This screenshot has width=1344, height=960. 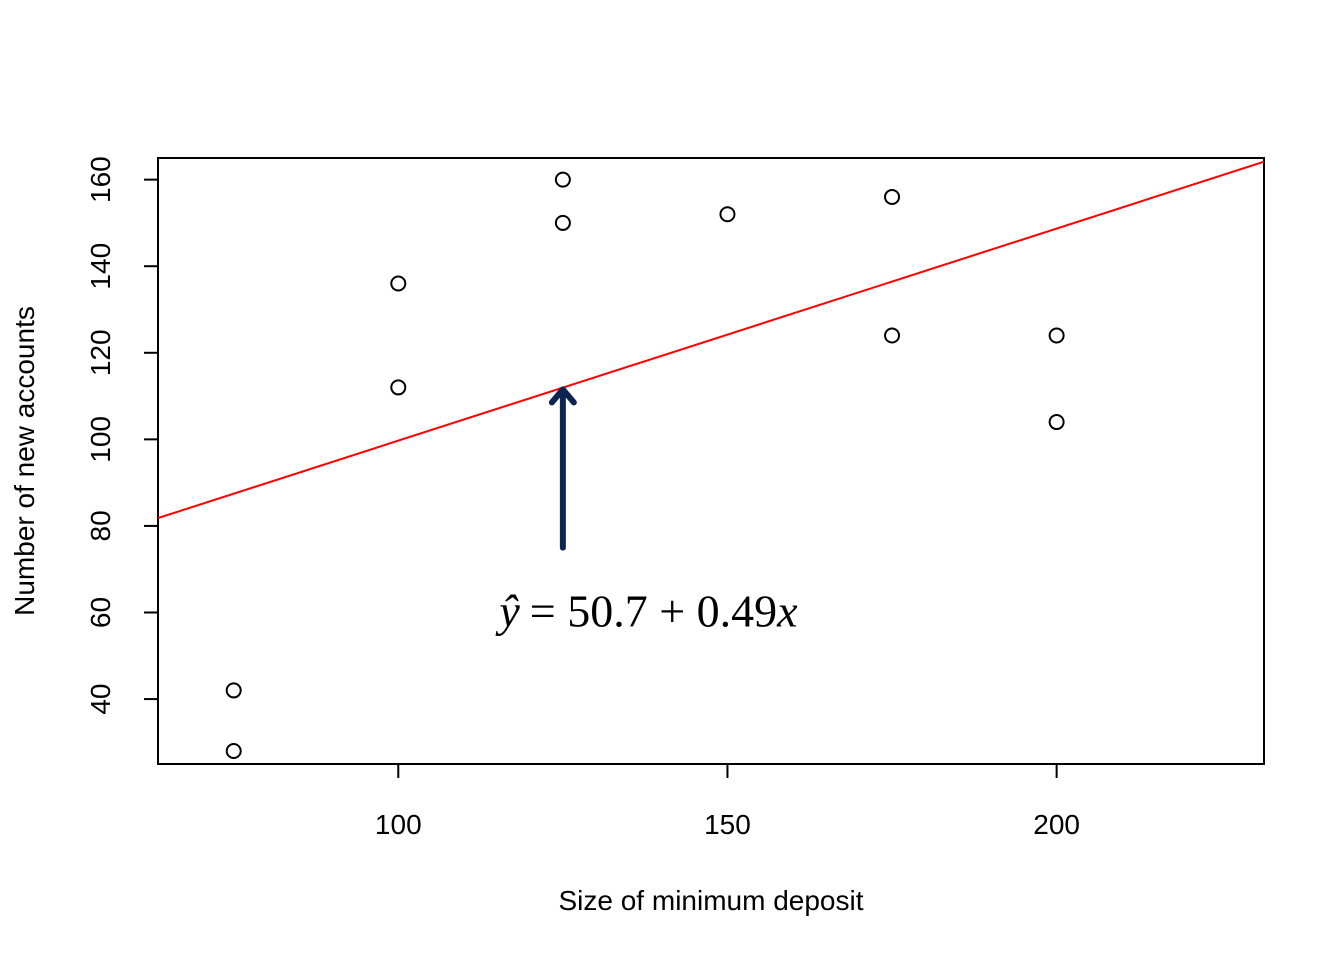 I want to click on equation-variable: x, so click(x=787, y=611).